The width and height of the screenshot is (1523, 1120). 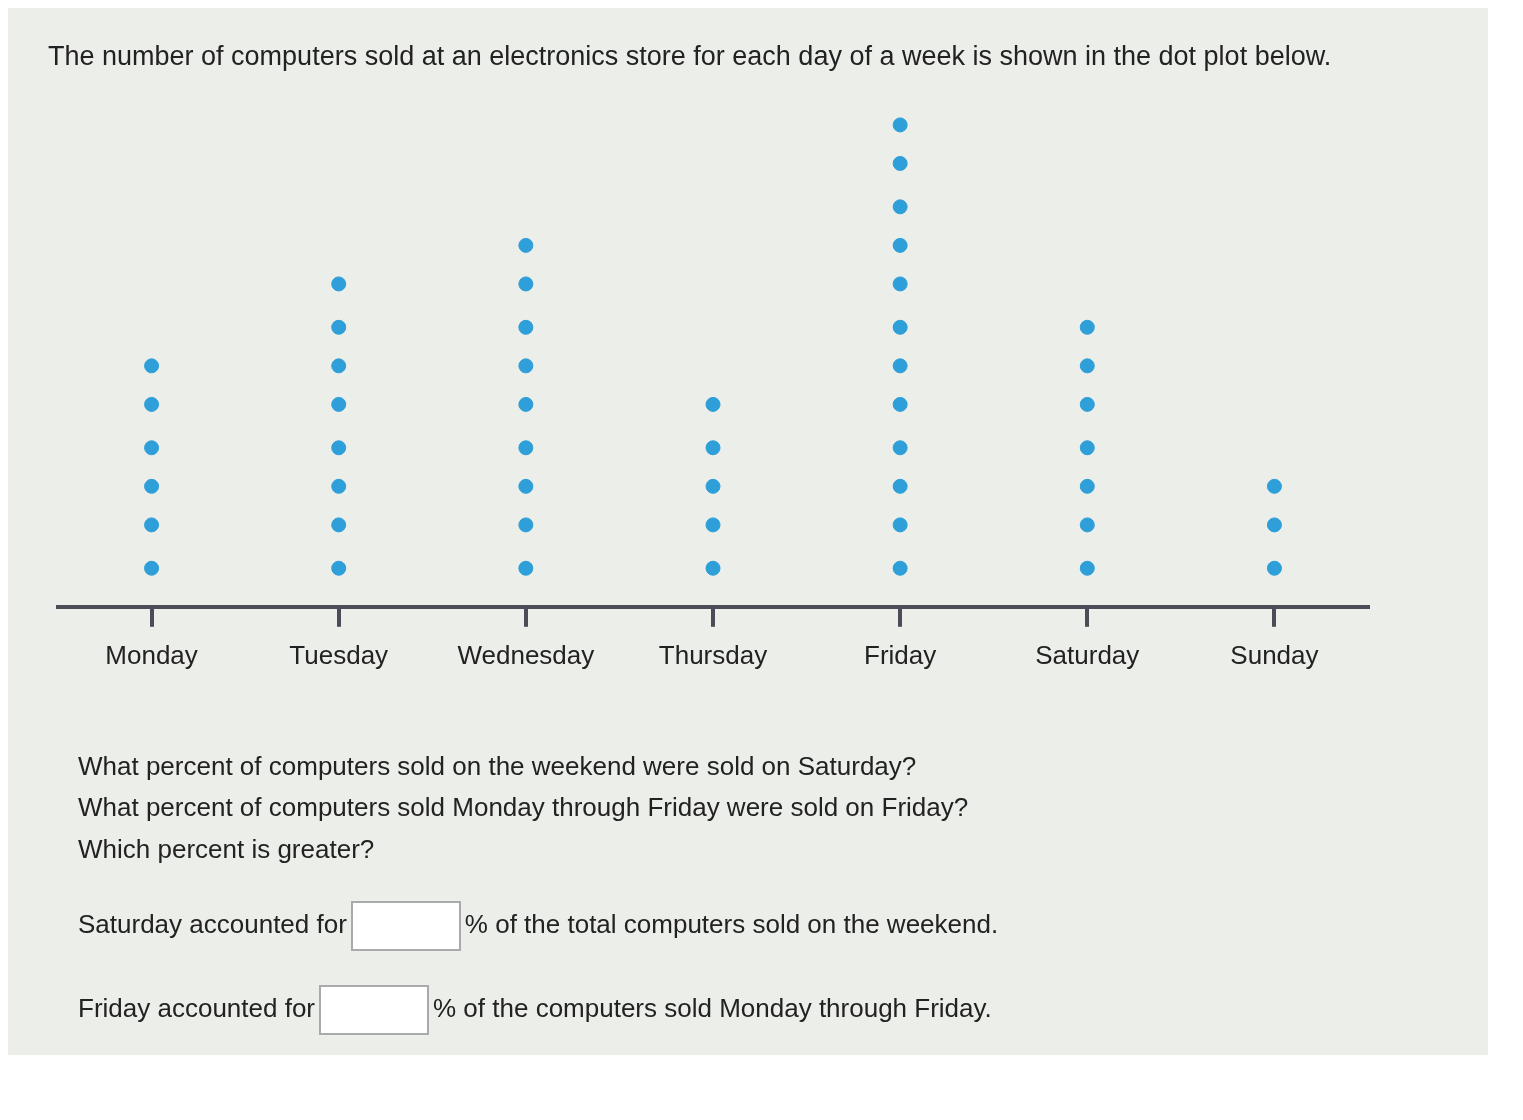 What do you see at coordinates (212, 923) in the screenshot?
I see `text: Saturday accounted for` at bounding box center [212, 923].